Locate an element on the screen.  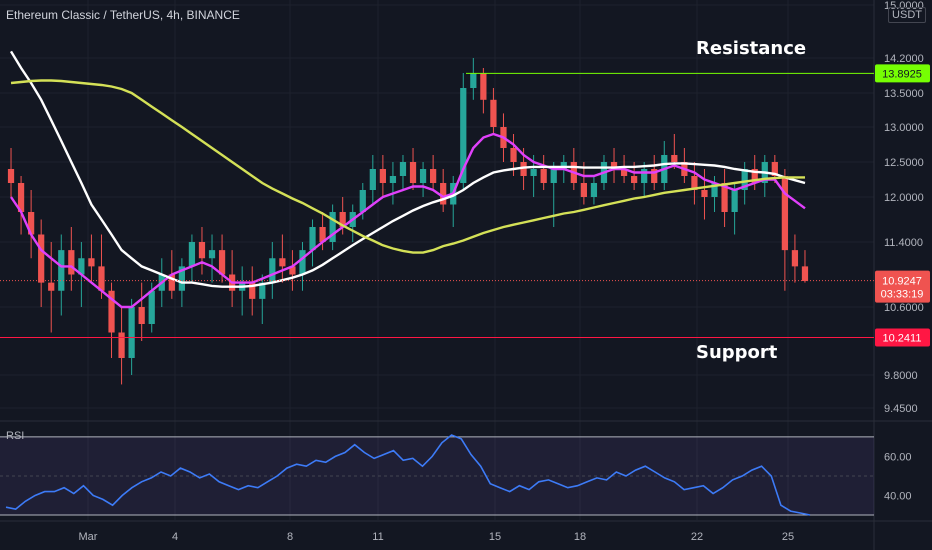
price-tick-label: 13.0000 is located at coordinates (904, 128).